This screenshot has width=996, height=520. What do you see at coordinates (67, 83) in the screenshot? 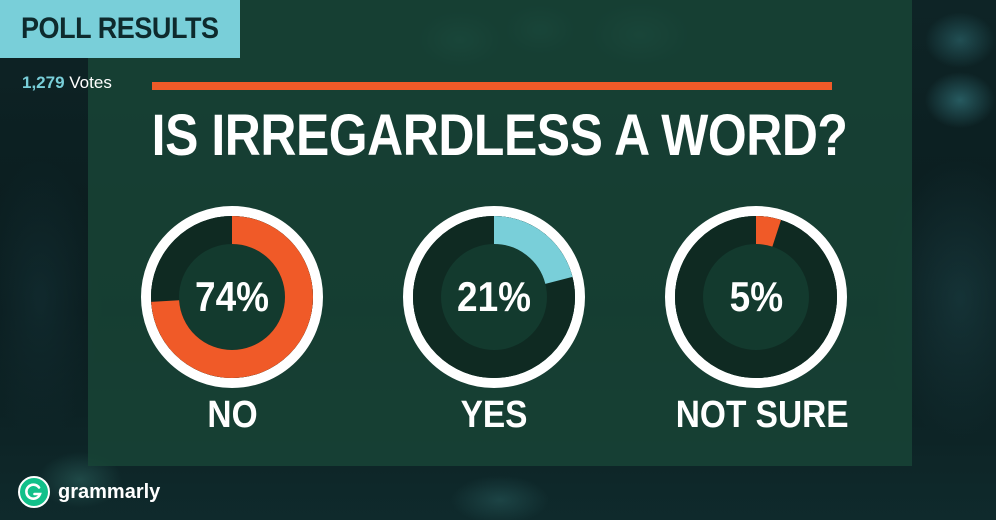
I see `votes-summary: 1,279 Votes` at bounding box center [67, 83].